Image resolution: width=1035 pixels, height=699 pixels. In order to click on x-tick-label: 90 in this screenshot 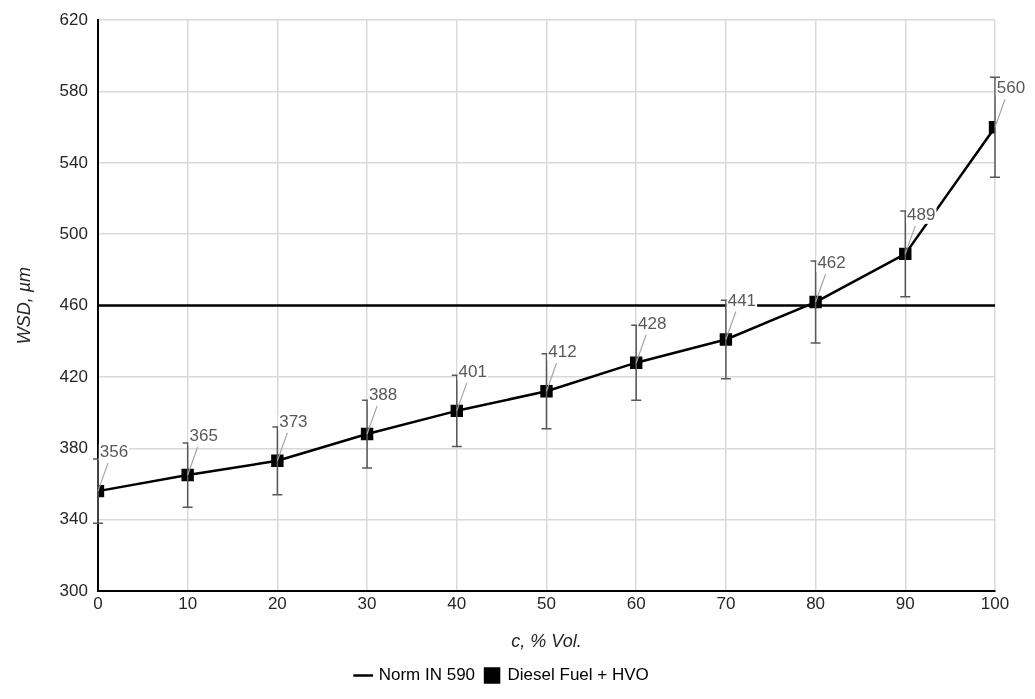, I will do `click(905, 603)`.